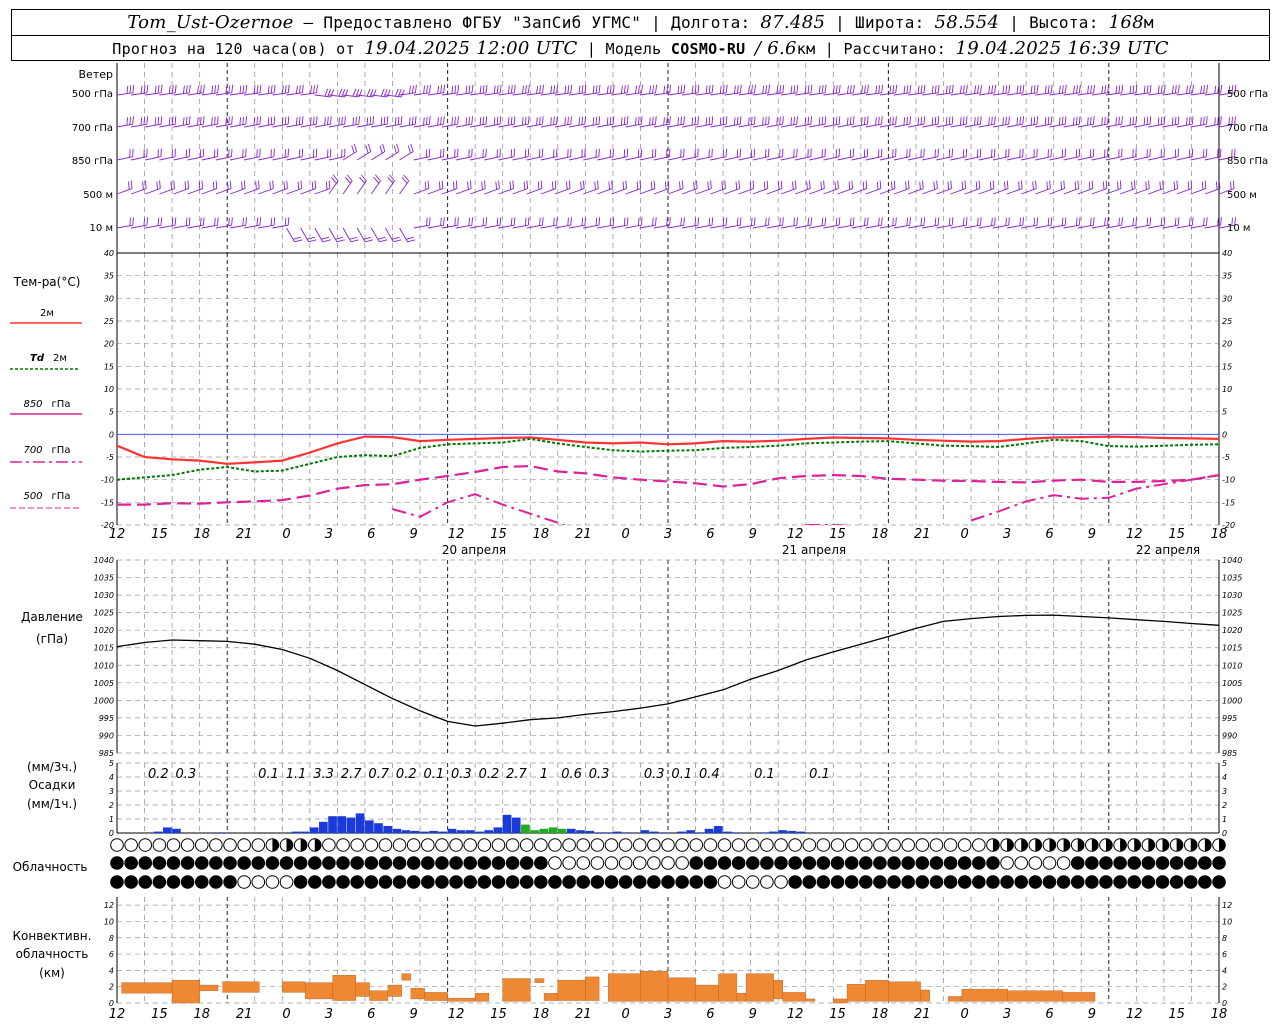 The image size is (1280, 1024). What do you see at coordinates (106, 735) in the screenshot?
I see `pressure-tick-left: 990` at bounding box center [106, 735].